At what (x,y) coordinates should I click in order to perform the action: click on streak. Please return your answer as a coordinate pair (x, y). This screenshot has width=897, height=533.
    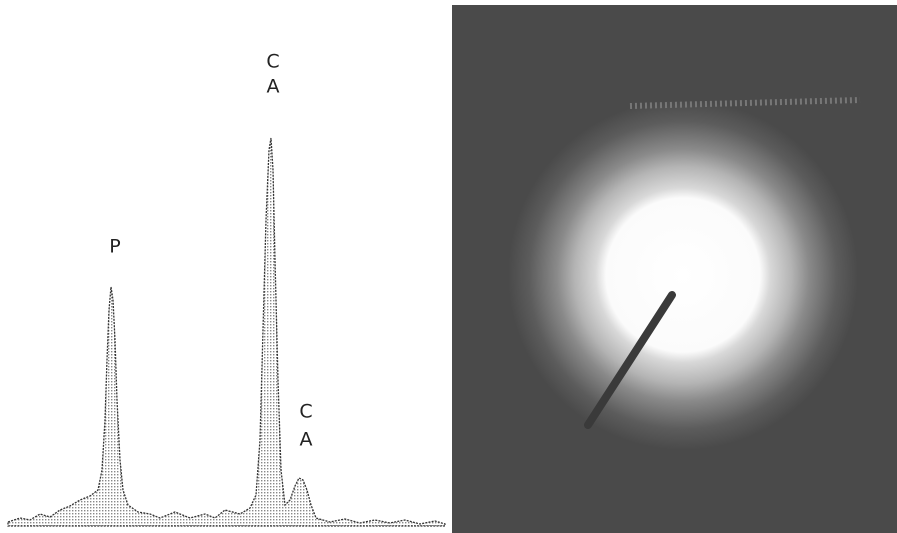
    Looking at the image, I should click on (745, 103).